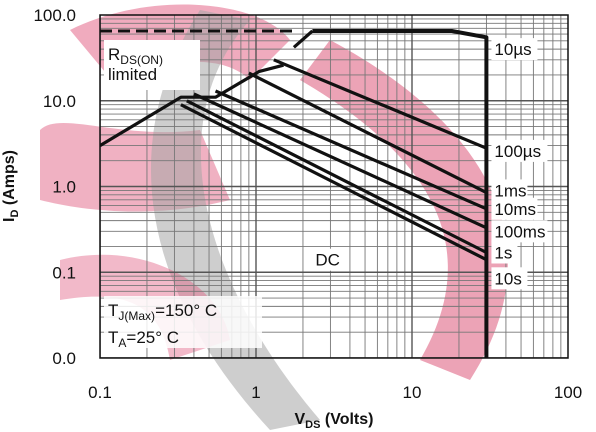  What do you see at coordinates (503, 252) in the screenshot?
I see `series-label-1s: 1s` at bounding box center [503, 252].